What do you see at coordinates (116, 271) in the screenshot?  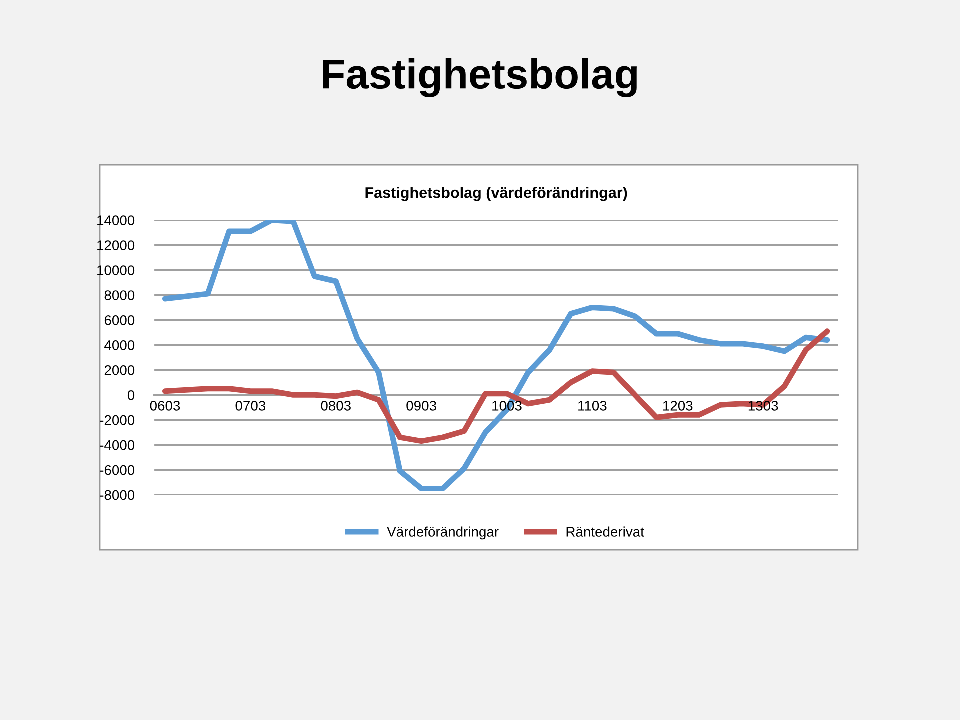 I see `y-tick-label: 10000` at bounding box center [116, 271].